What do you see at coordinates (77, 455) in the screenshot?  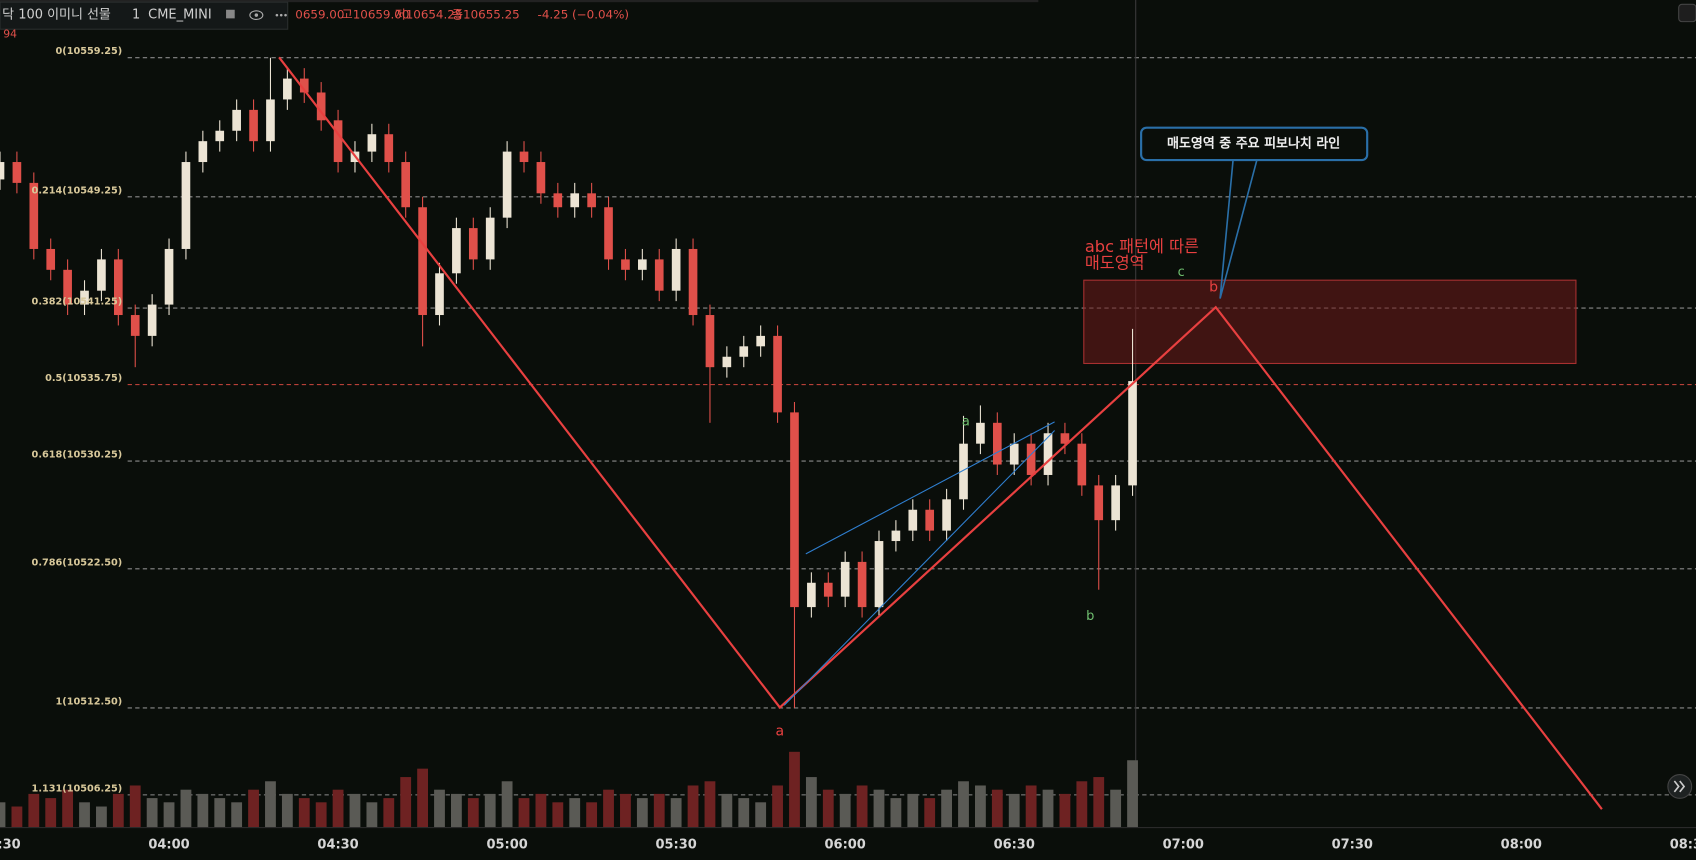 I see `fib-label: 0.618(10530.25)` at bounding box center [77, 455].